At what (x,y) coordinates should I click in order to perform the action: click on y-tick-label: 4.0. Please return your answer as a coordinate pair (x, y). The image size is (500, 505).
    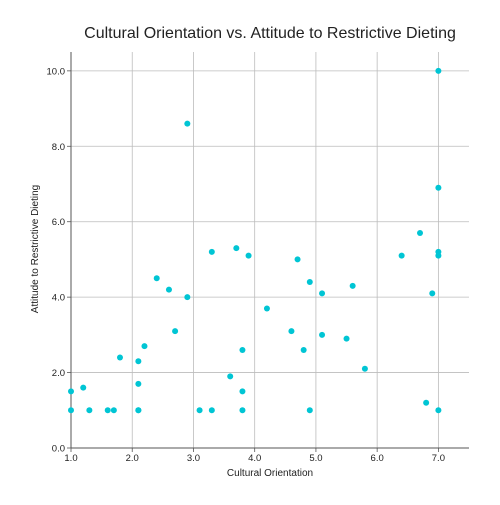
    Looking at the image, I should click on (58, 298).